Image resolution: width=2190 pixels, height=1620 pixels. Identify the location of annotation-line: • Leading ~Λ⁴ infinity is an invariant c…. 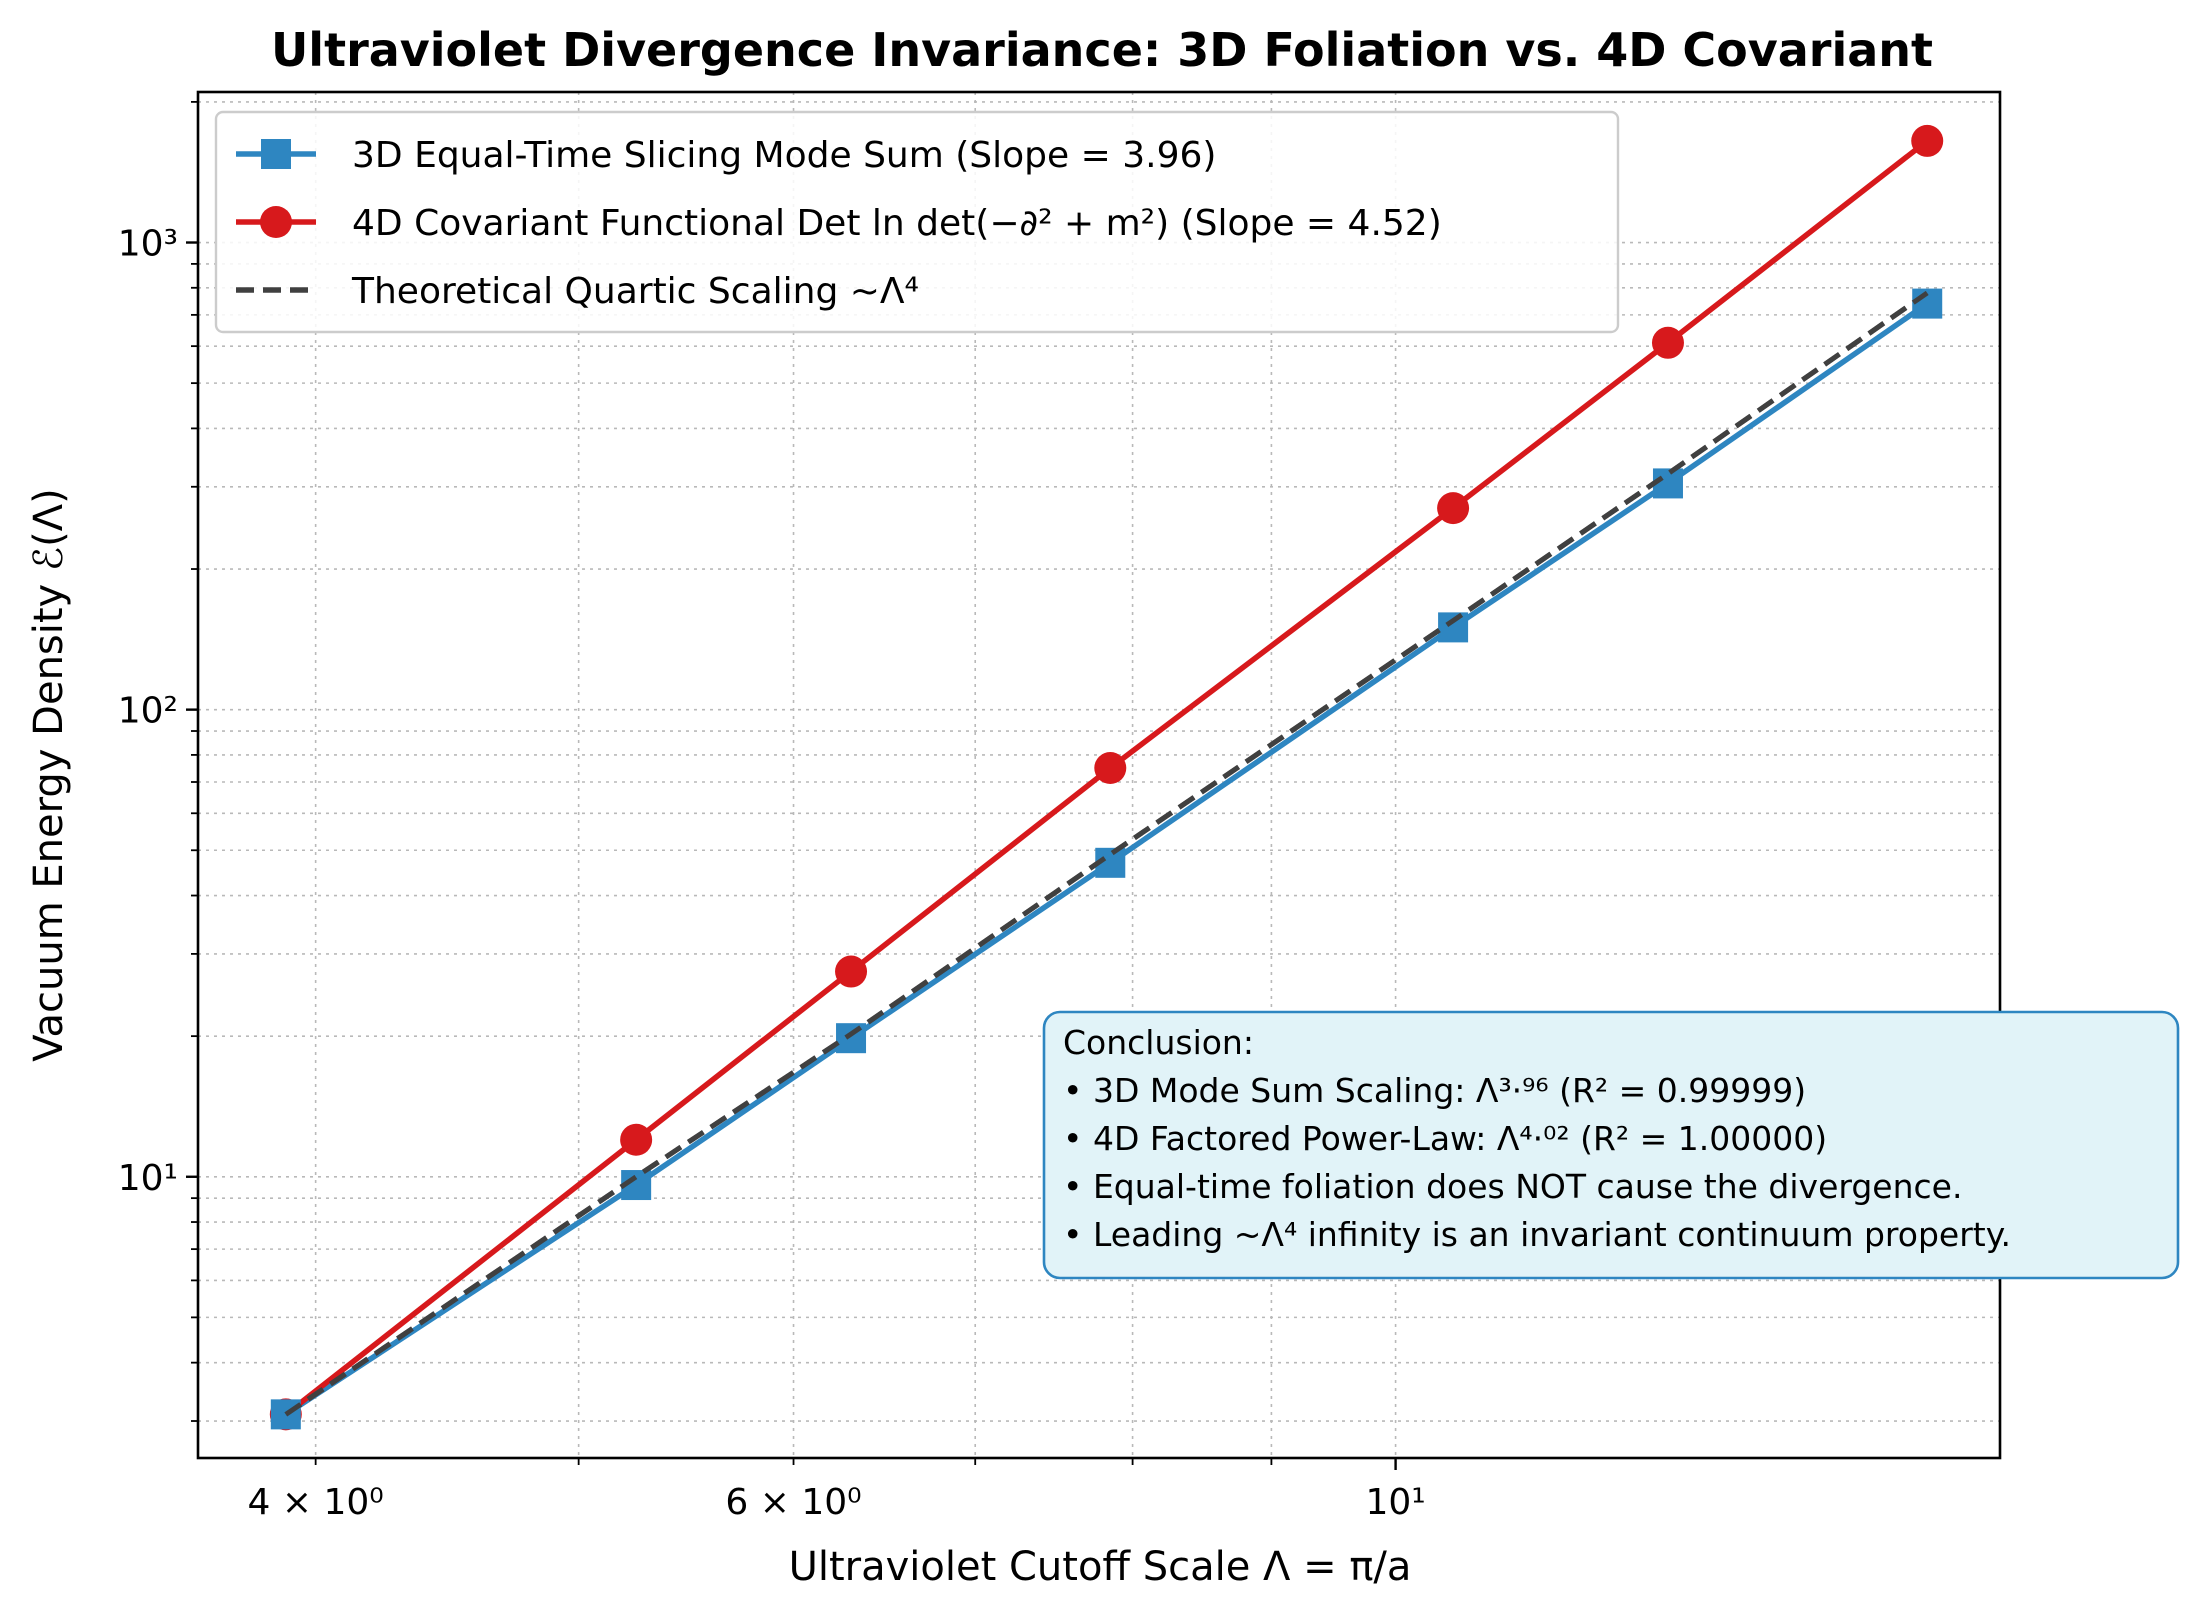
(1537, 1234).